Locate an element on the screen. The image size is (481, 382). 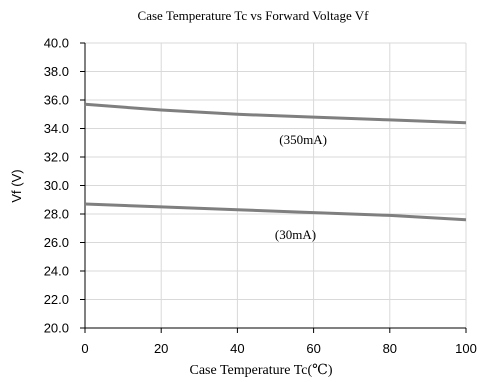
y-tick-label: 24.0 is located at coordinates (56, 271).